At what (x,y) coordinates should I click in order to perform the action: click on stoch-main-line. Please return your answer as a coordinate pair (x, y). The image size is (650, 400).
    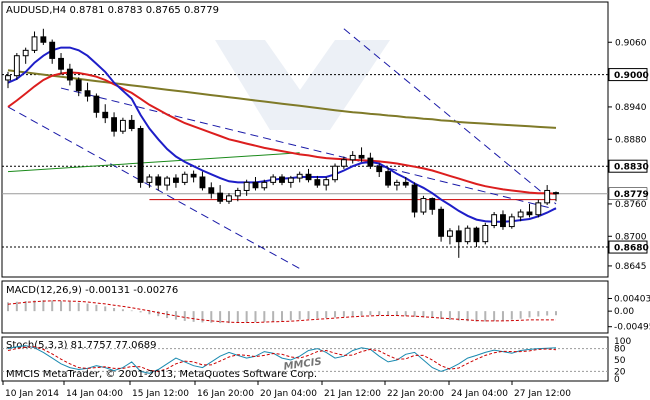
    Looking at the image, I should click on (282, 359).